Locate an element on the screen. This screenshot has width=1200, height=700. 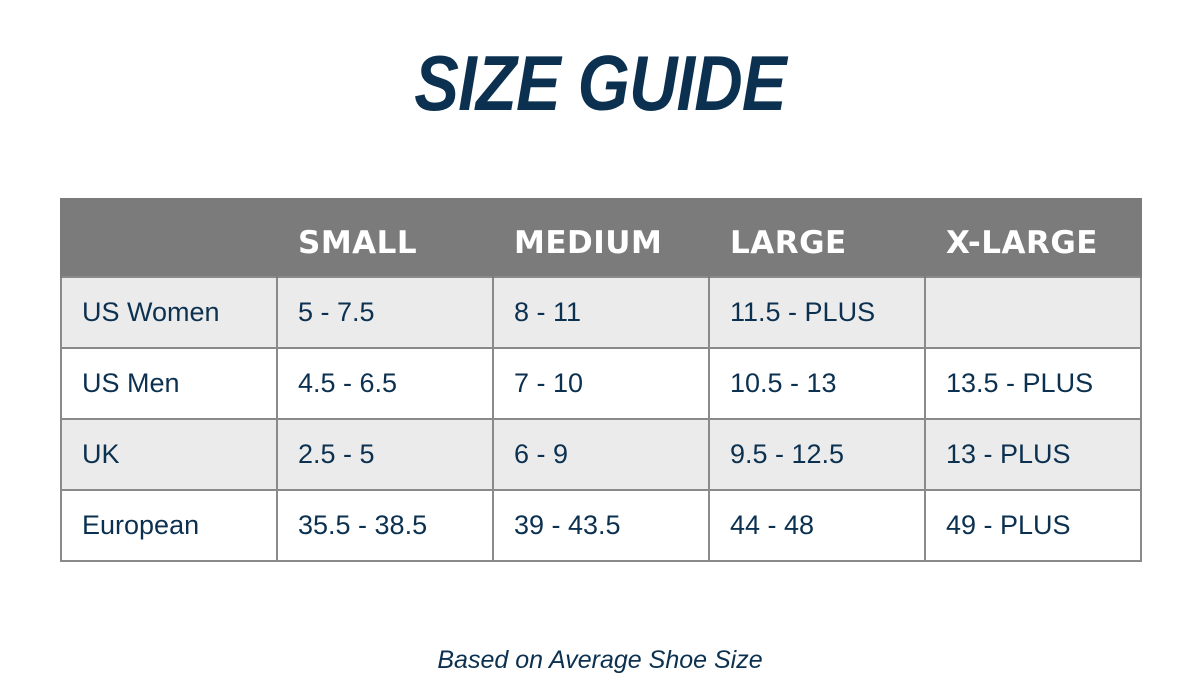
table-cell: 11.5 - PLUS is located at coordinates (817, 312).